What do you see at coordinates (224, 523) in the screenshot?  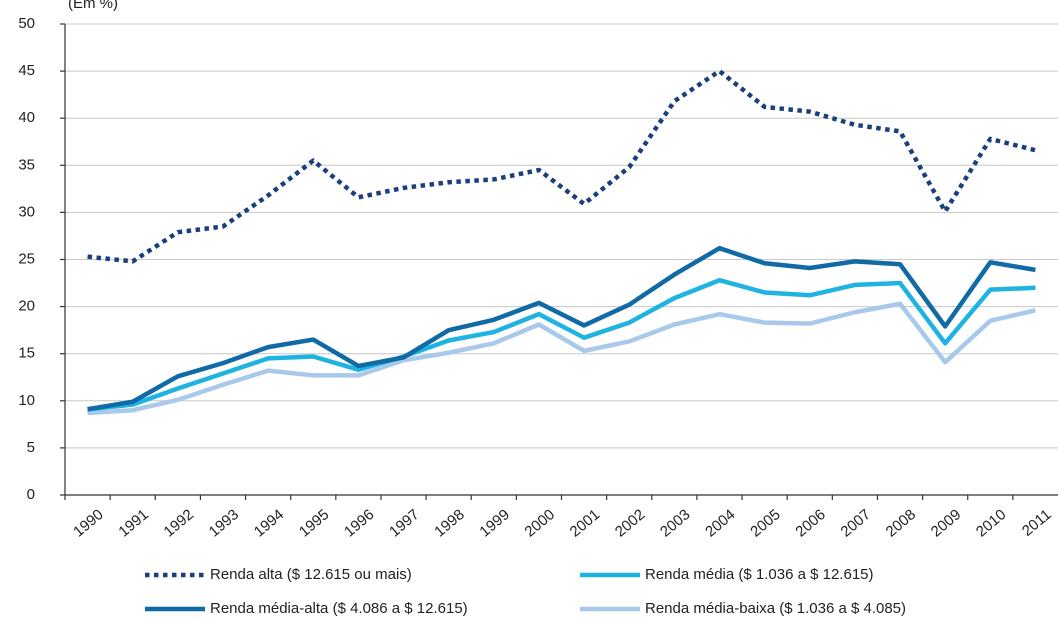 I see `x-tick-label: 1993` at bounding box center [224, 523].